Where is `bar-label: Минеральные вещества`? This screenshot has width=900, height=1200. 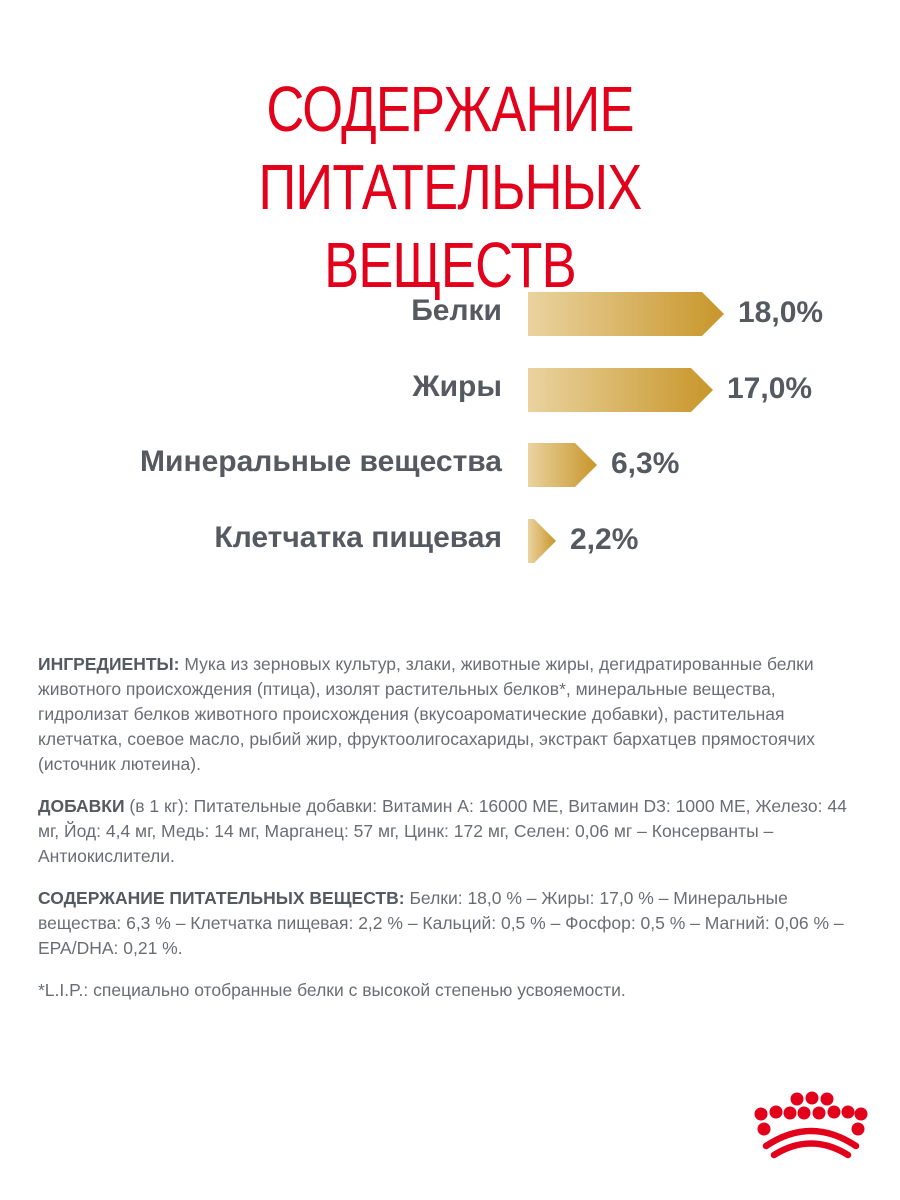
bar-label: Минеральные вещества is located at coordinates (321, 461).